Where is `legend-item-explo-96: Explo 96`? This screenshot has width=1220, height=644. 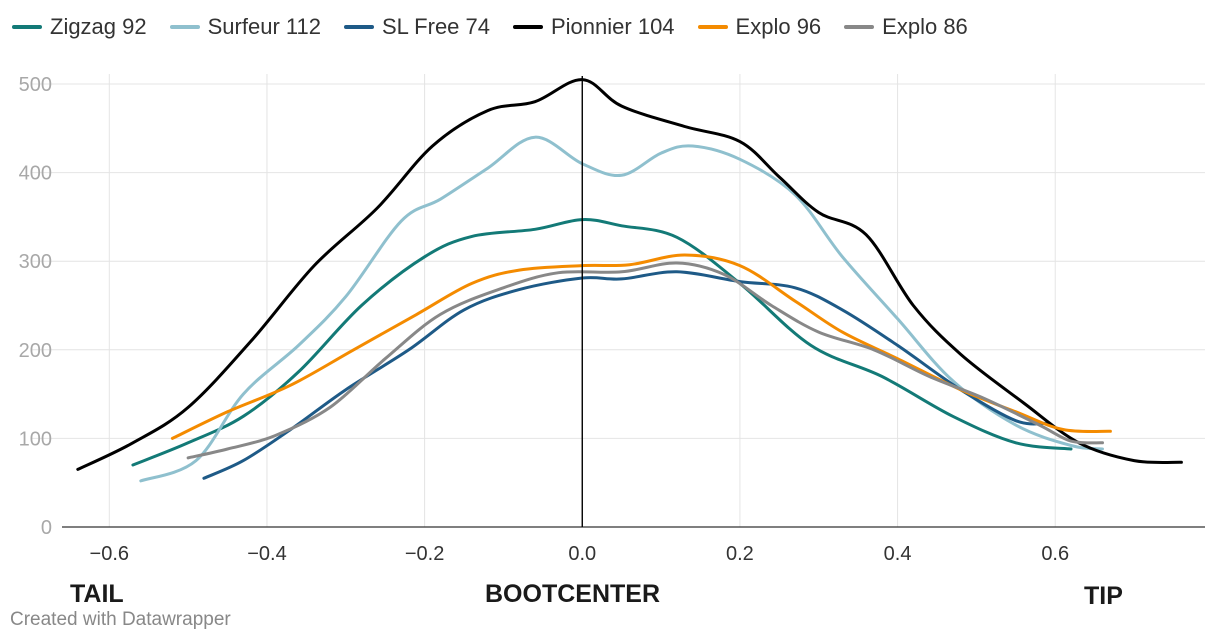 legend-item-explo-96: Explo 96 is located at coordinates (759, 27).